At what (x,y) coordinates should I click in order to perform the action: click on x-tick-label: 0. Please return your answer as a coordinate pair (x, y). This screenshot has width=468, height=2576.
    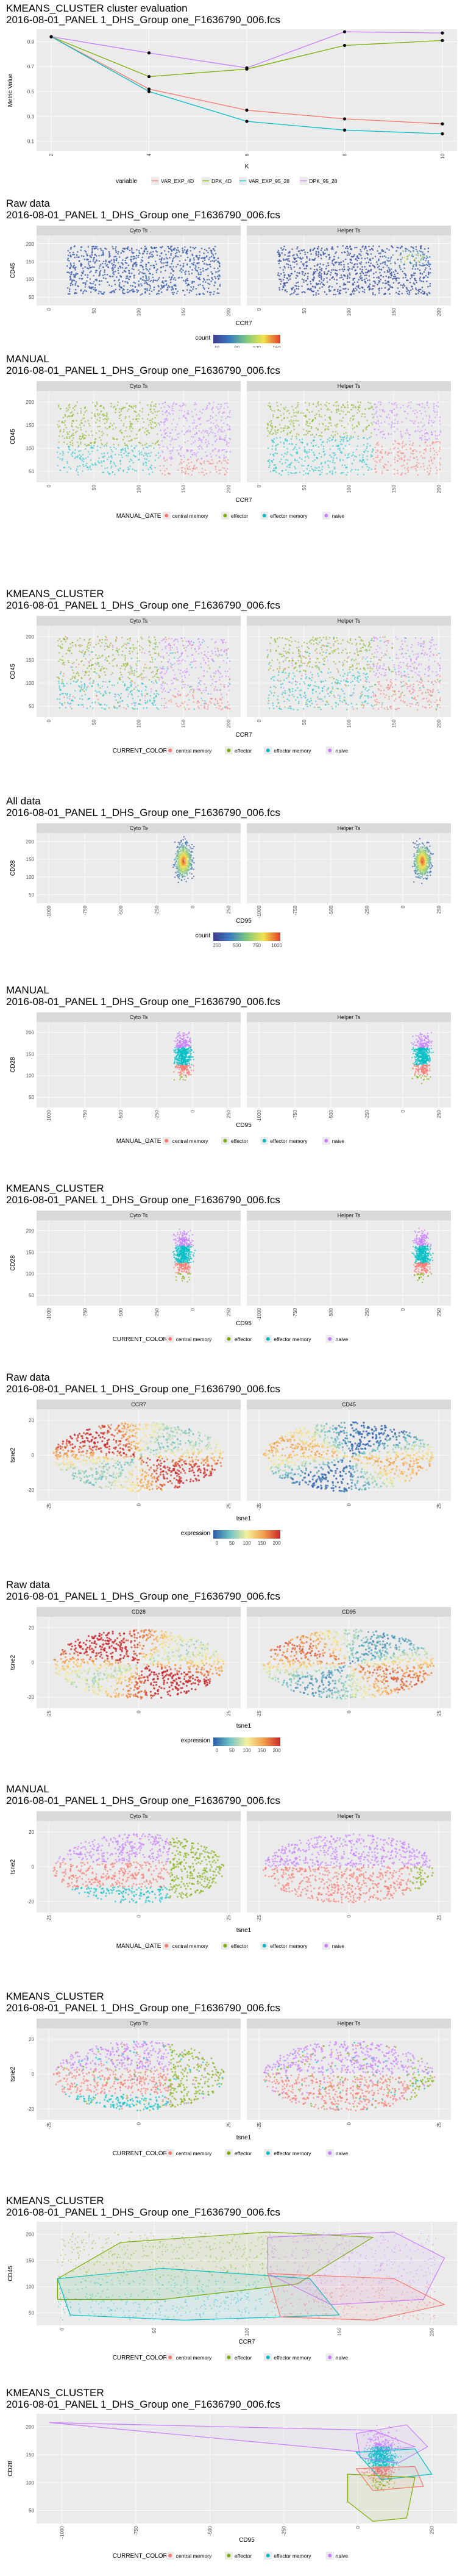
    Looking at the image, I should click on (259, 485).